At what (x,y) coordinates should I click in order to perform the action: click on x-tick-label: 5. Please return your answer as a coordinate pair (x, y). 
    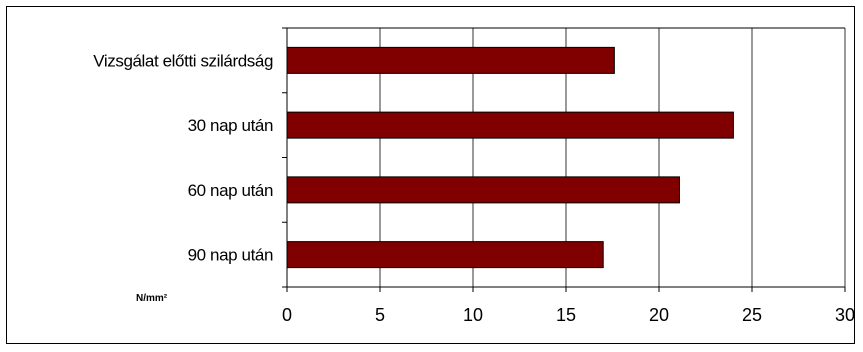
    Looking at the image, I should click on (380, 315).